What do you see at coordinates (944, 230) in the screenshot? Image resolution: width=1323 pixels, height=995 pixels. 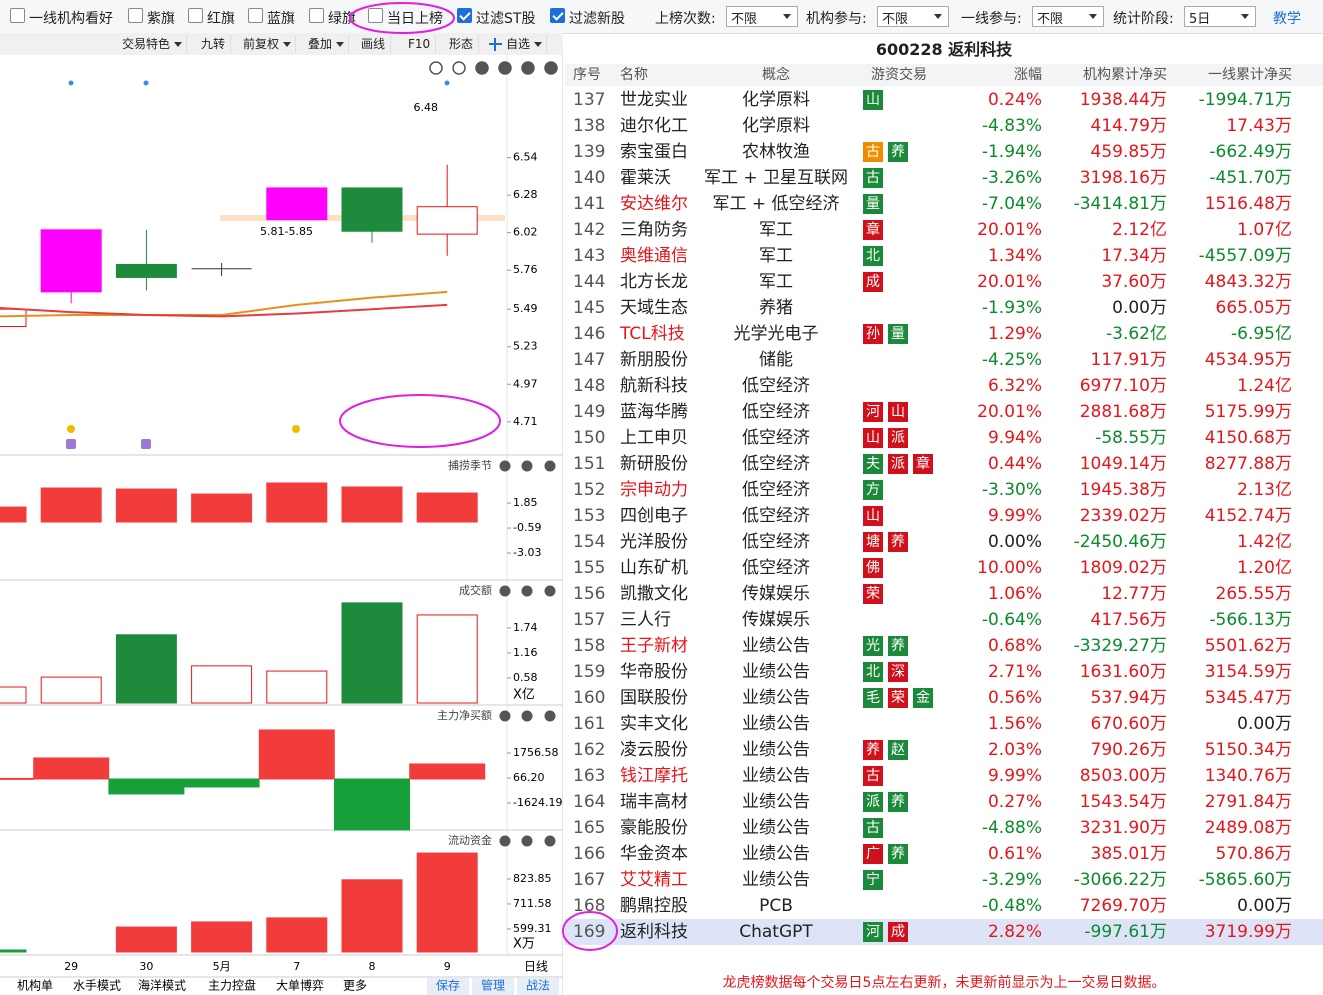 I see `table-row: 142 三角防务 军工 章 20.01% 2.12亿 1.07亿` at bounding box center [944, 230].